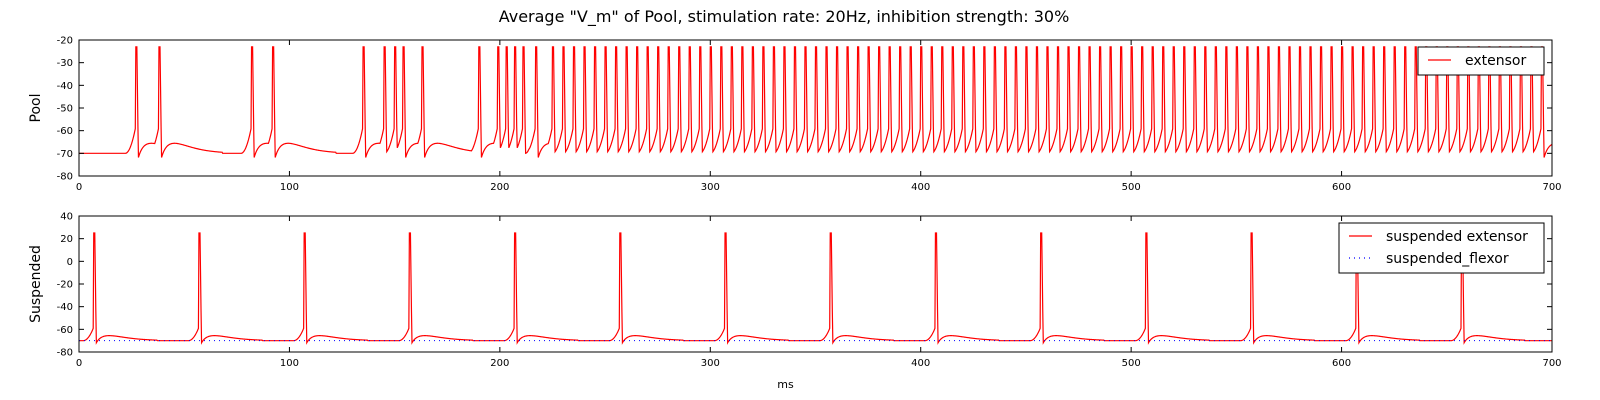 This screenshot has height=400, width=1600. I want to click on y-tick-label: -50, so click(65, 109).